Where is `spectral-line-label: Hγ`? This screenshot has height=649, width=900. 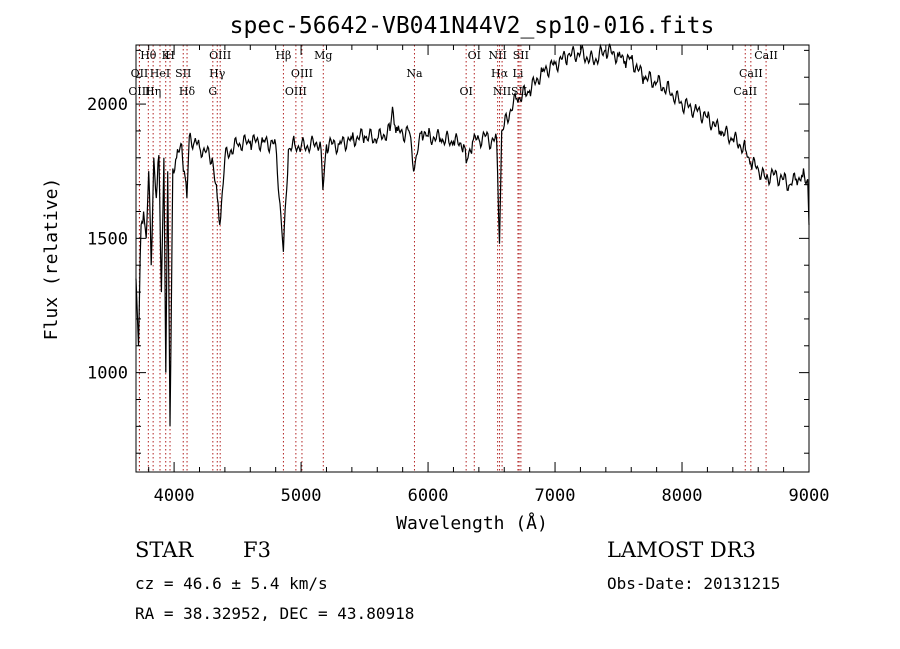
spectral-line-label: Hγ is located at coordinates (217, 73).